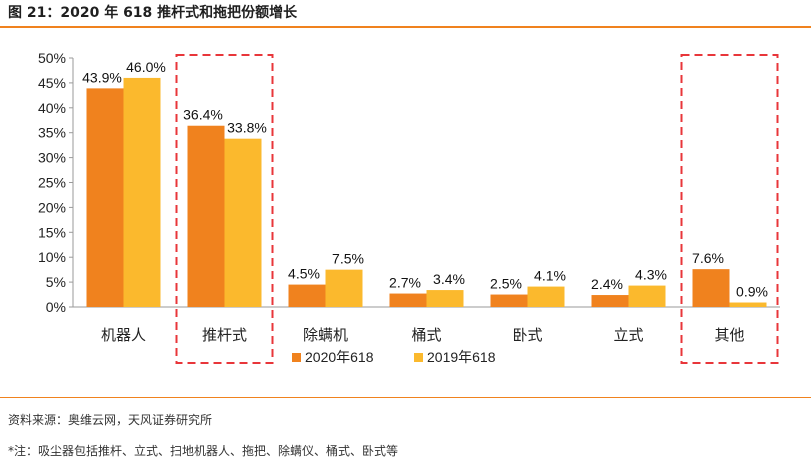  What do you see at coordinates (52, 207) in the screenshot?
I see `y-tick-label: 20%` at bounding box center [52, 207].